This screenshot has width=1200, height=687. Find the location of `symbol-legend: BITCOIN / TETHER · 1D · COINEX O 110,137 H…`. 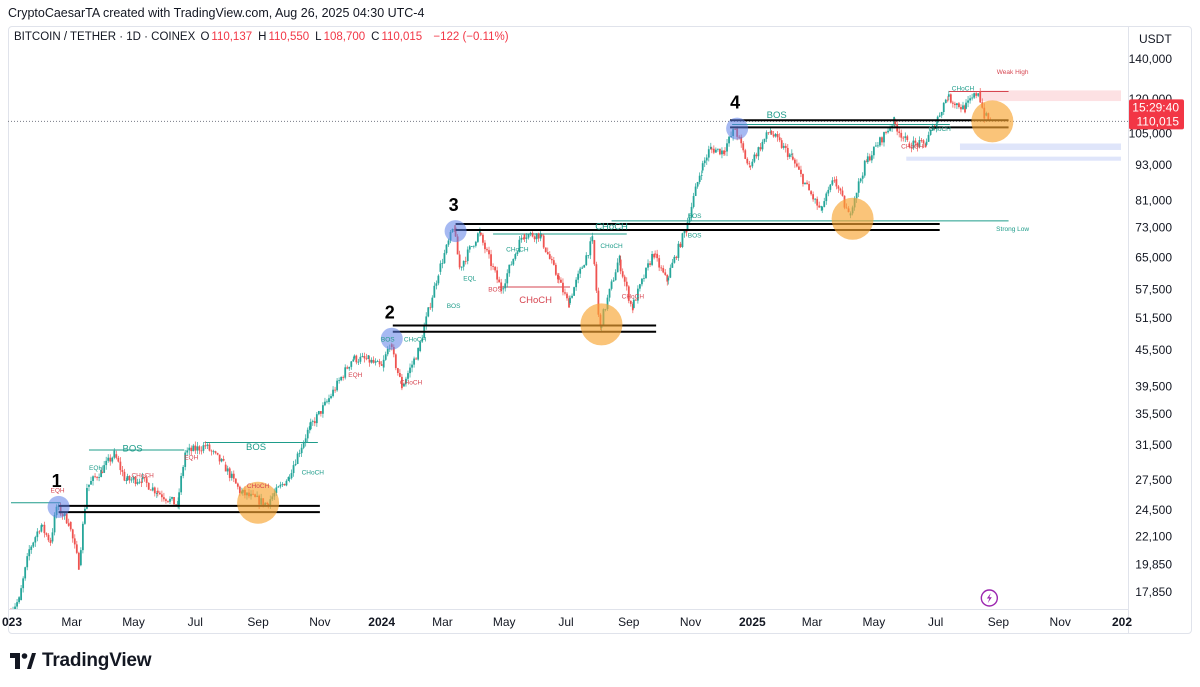

symbol-legend: BITCOIN / TETHER · 1D · COINEX O 110,137 H… is located at coordinates (262, 37).